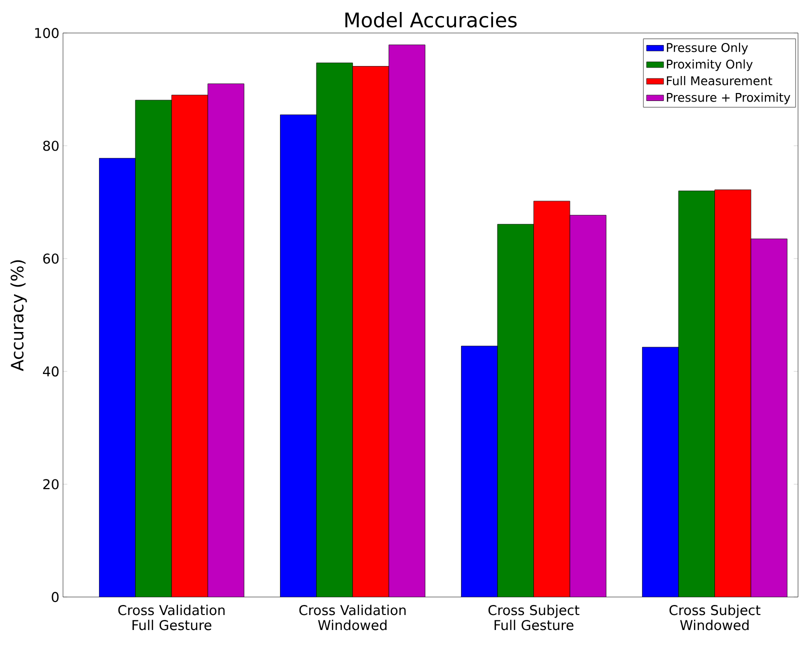 The image size is (799, 646). What do you see at coordinates (55, 597) in the screenshot?
I see `y-tick-label: 0` at bounding box center [55, 597].